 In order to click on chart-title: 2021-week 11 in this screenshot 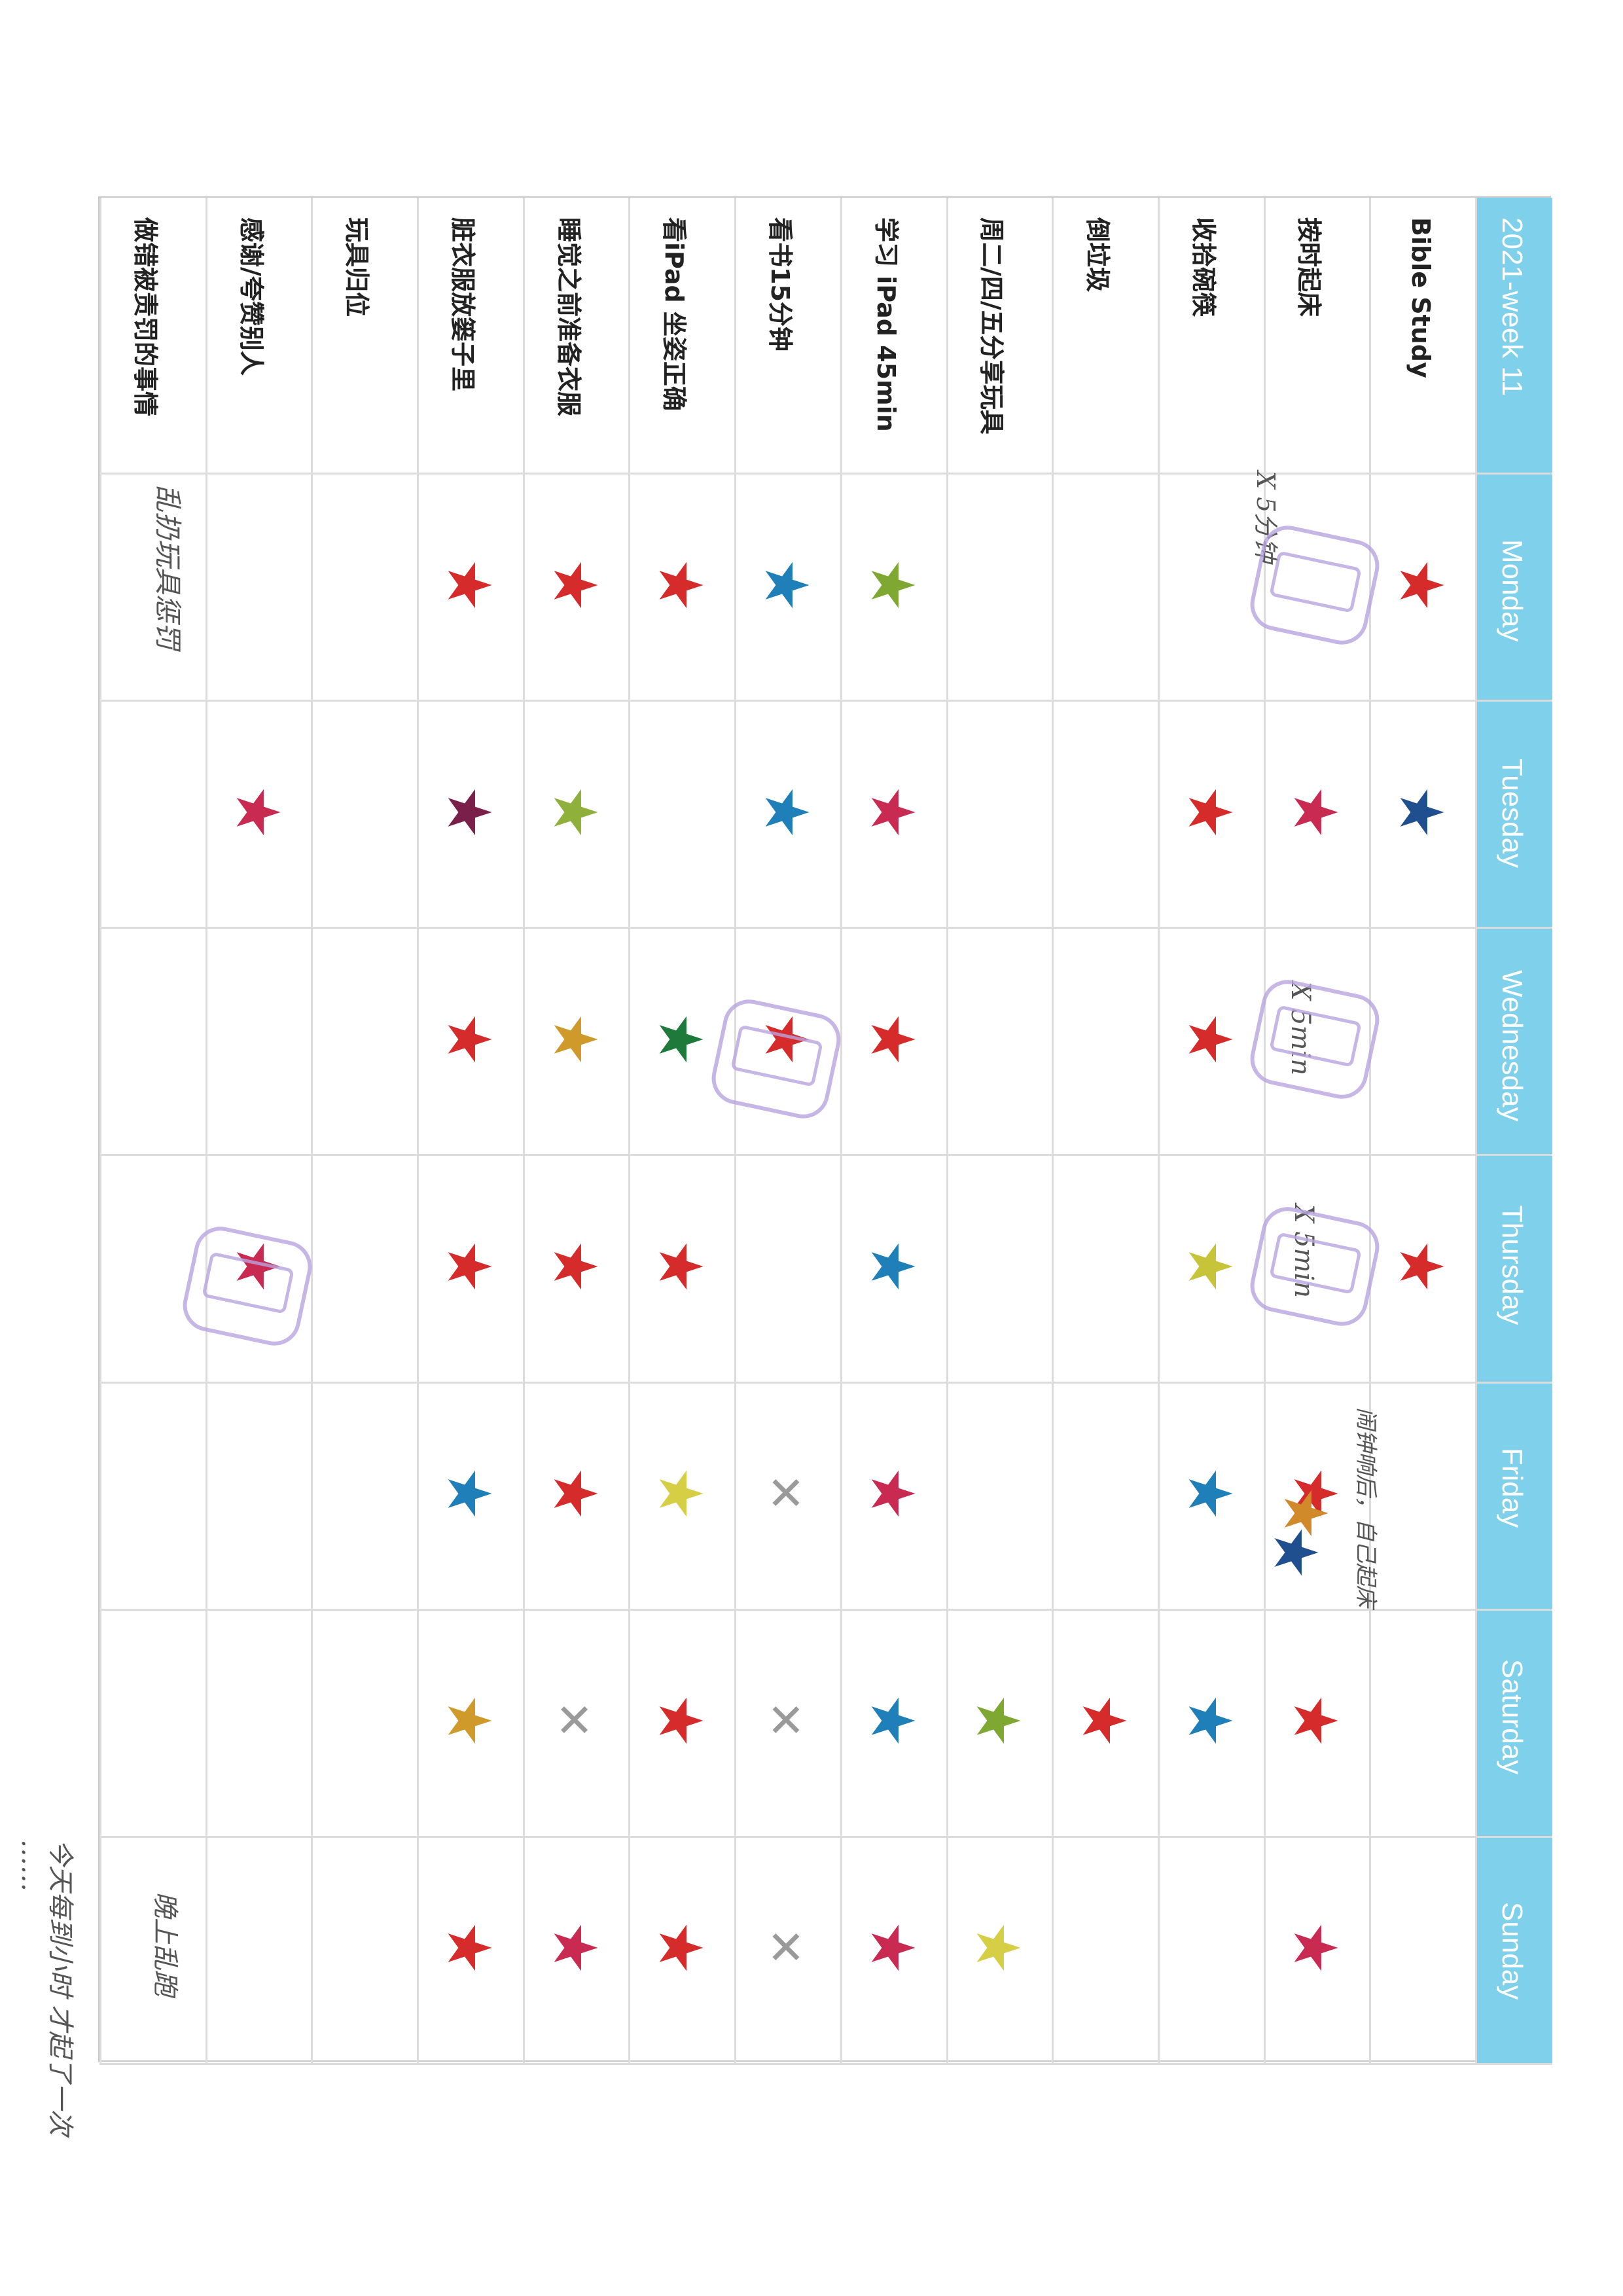, I will do `click(1512, 307)`.